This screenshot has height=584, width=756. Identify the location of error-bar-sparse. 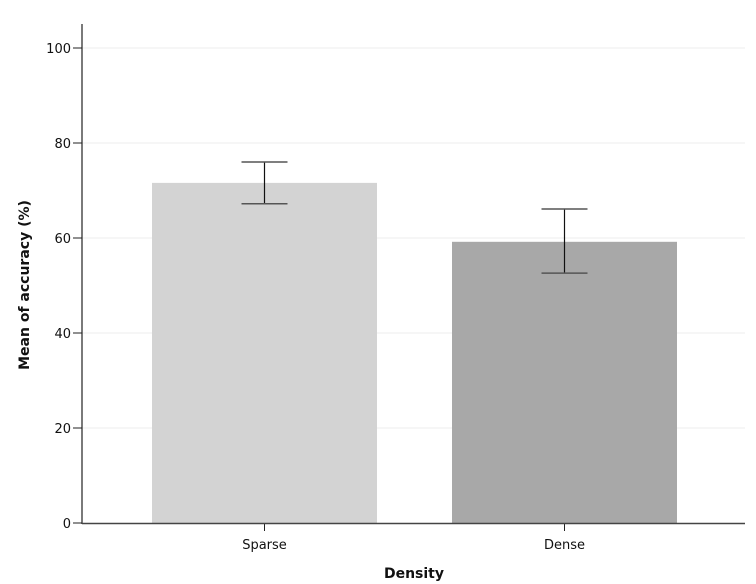
(264, 183).